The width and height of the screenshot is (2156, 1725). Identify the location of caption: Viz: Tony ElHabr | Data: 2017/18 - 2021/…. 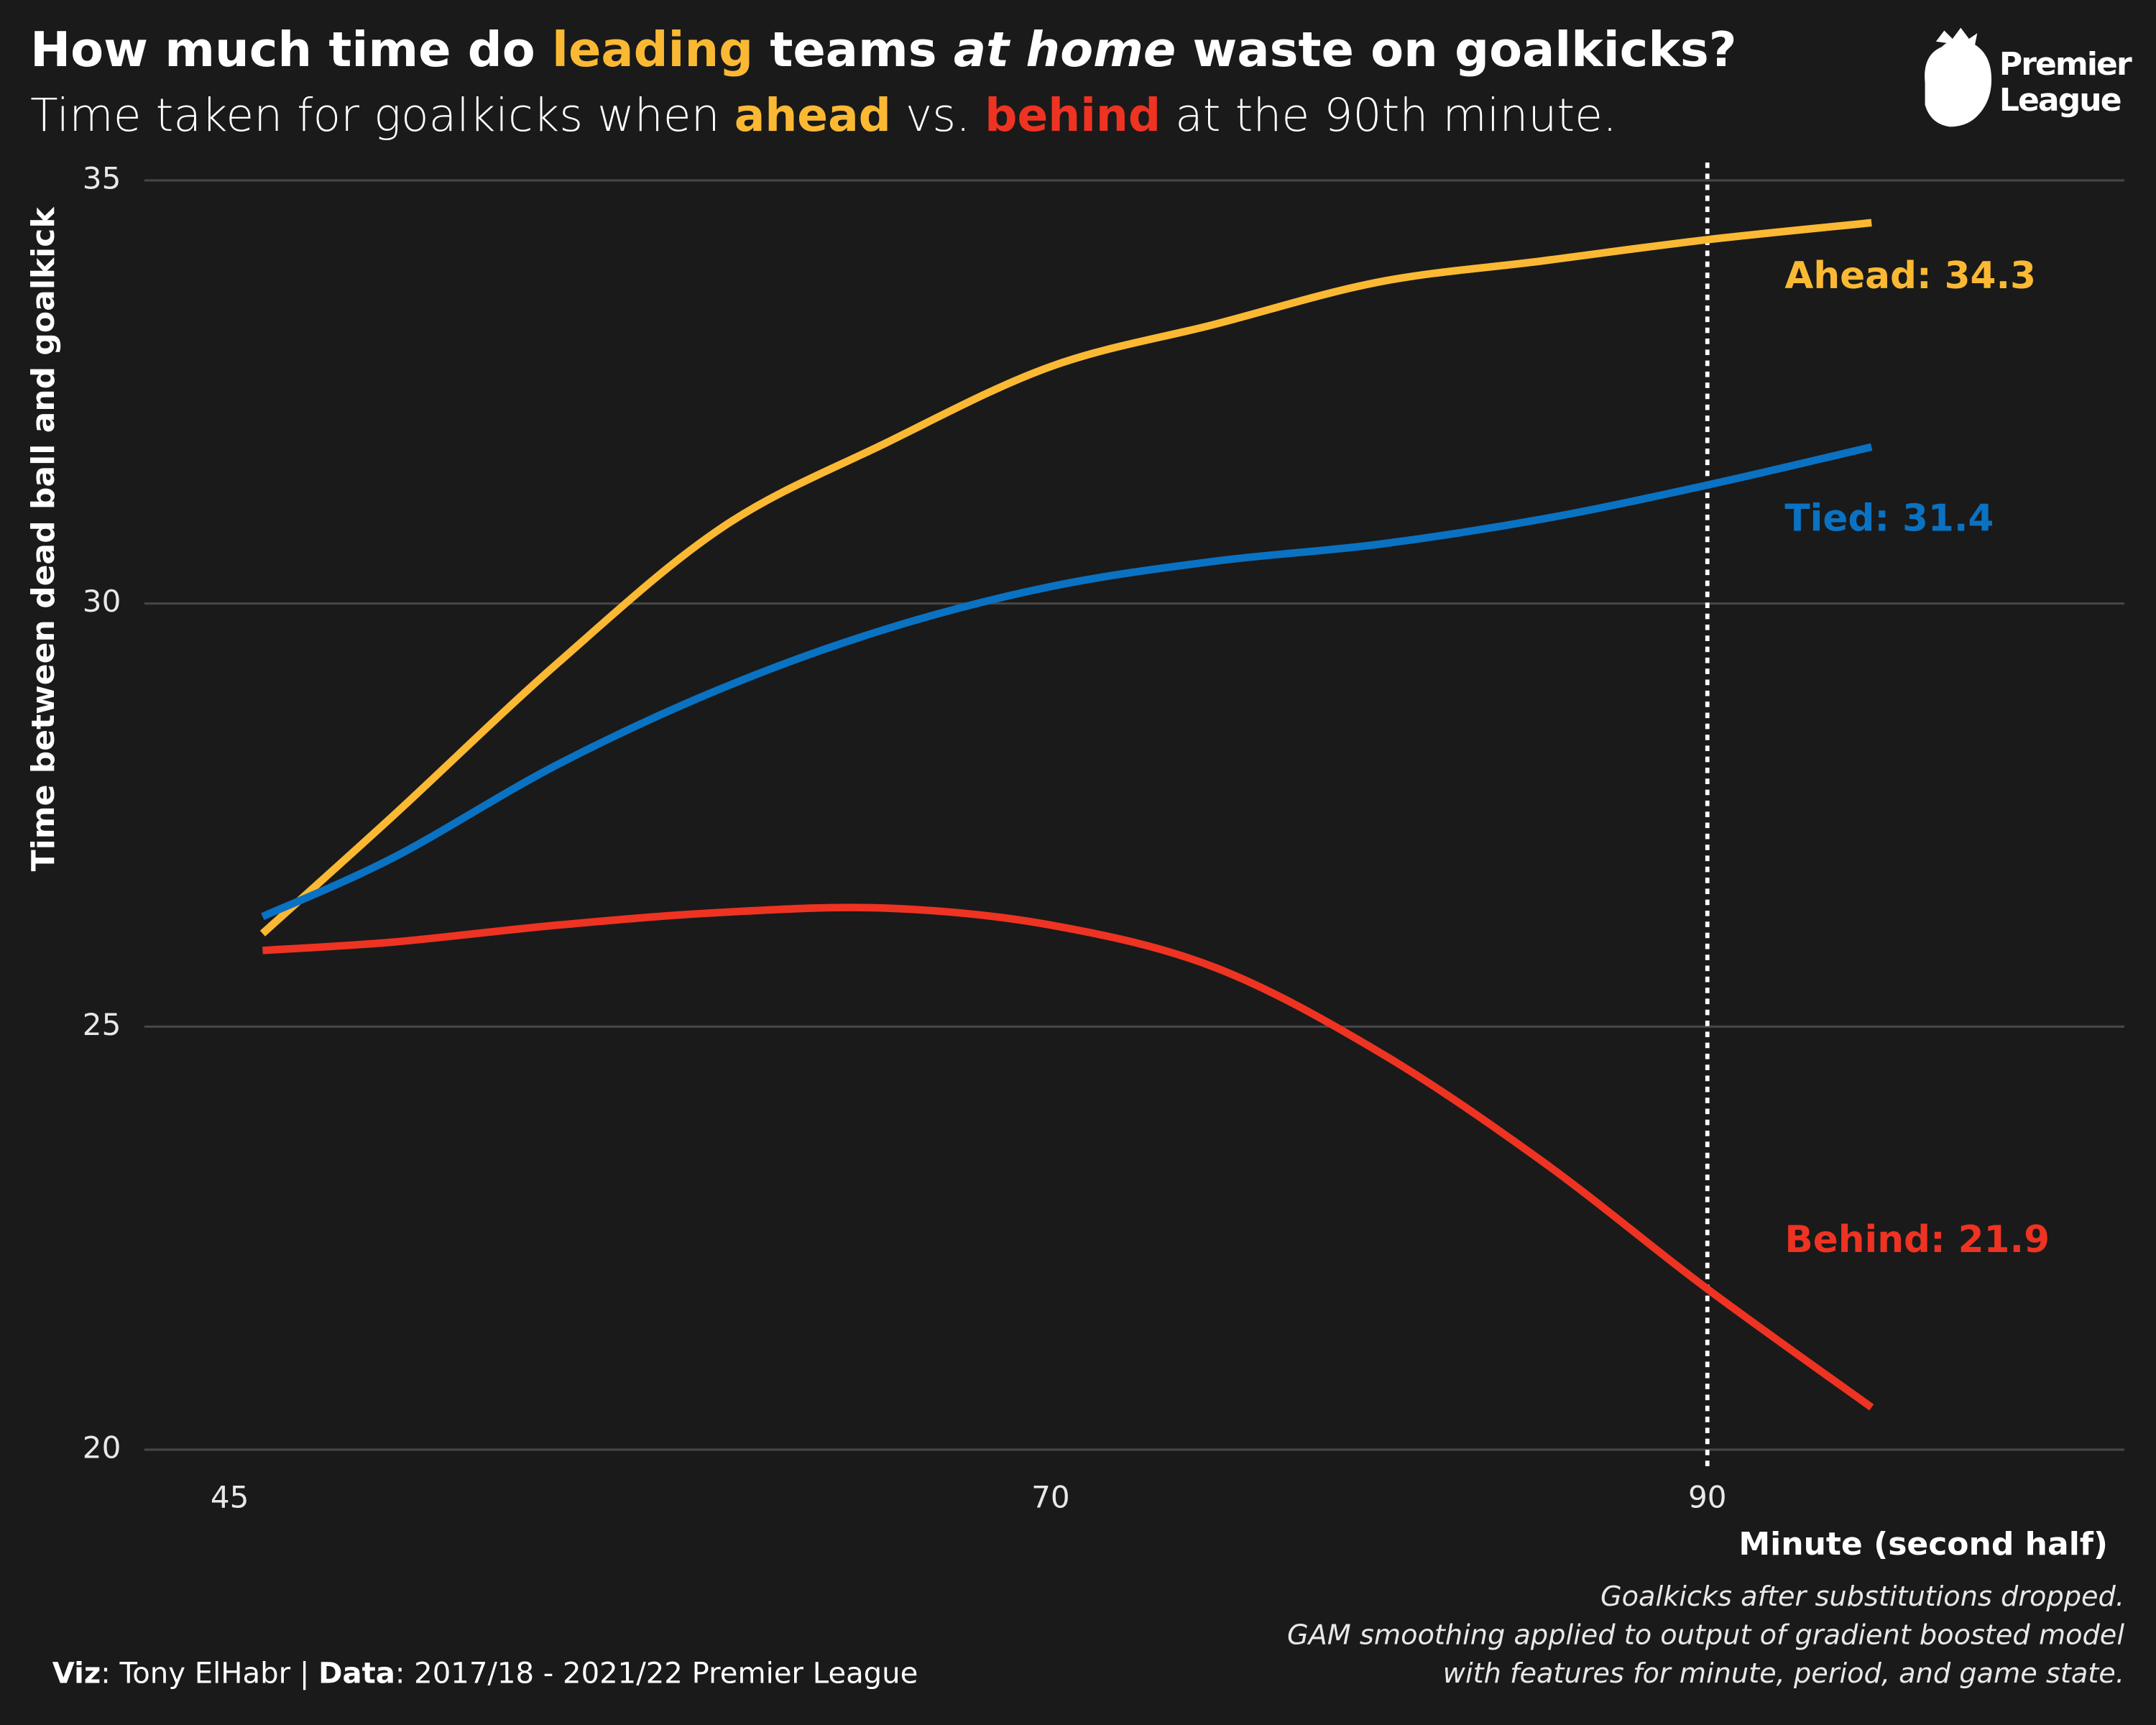
(485, 1673).